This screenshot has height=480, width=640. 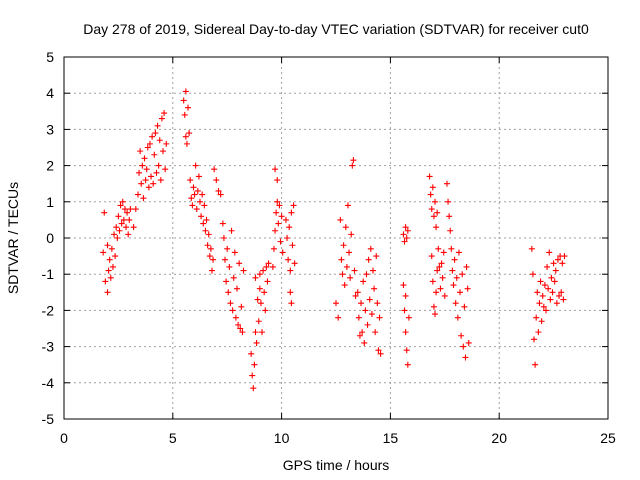 I want to click on x-tick-label: 10, so click(x=282, y=438).